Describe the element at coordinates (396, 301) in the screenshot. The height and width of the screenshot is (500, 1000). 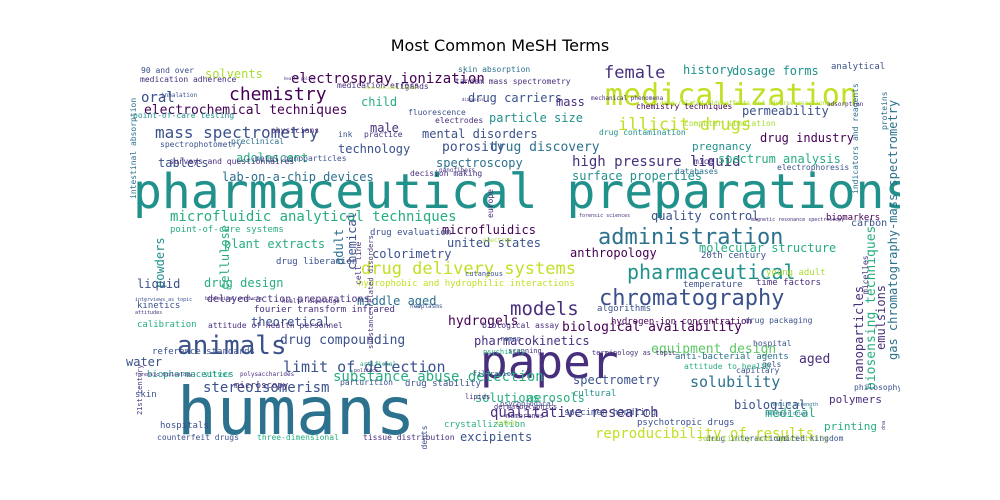
I see `word-cloud-term: middle aged` at that location.